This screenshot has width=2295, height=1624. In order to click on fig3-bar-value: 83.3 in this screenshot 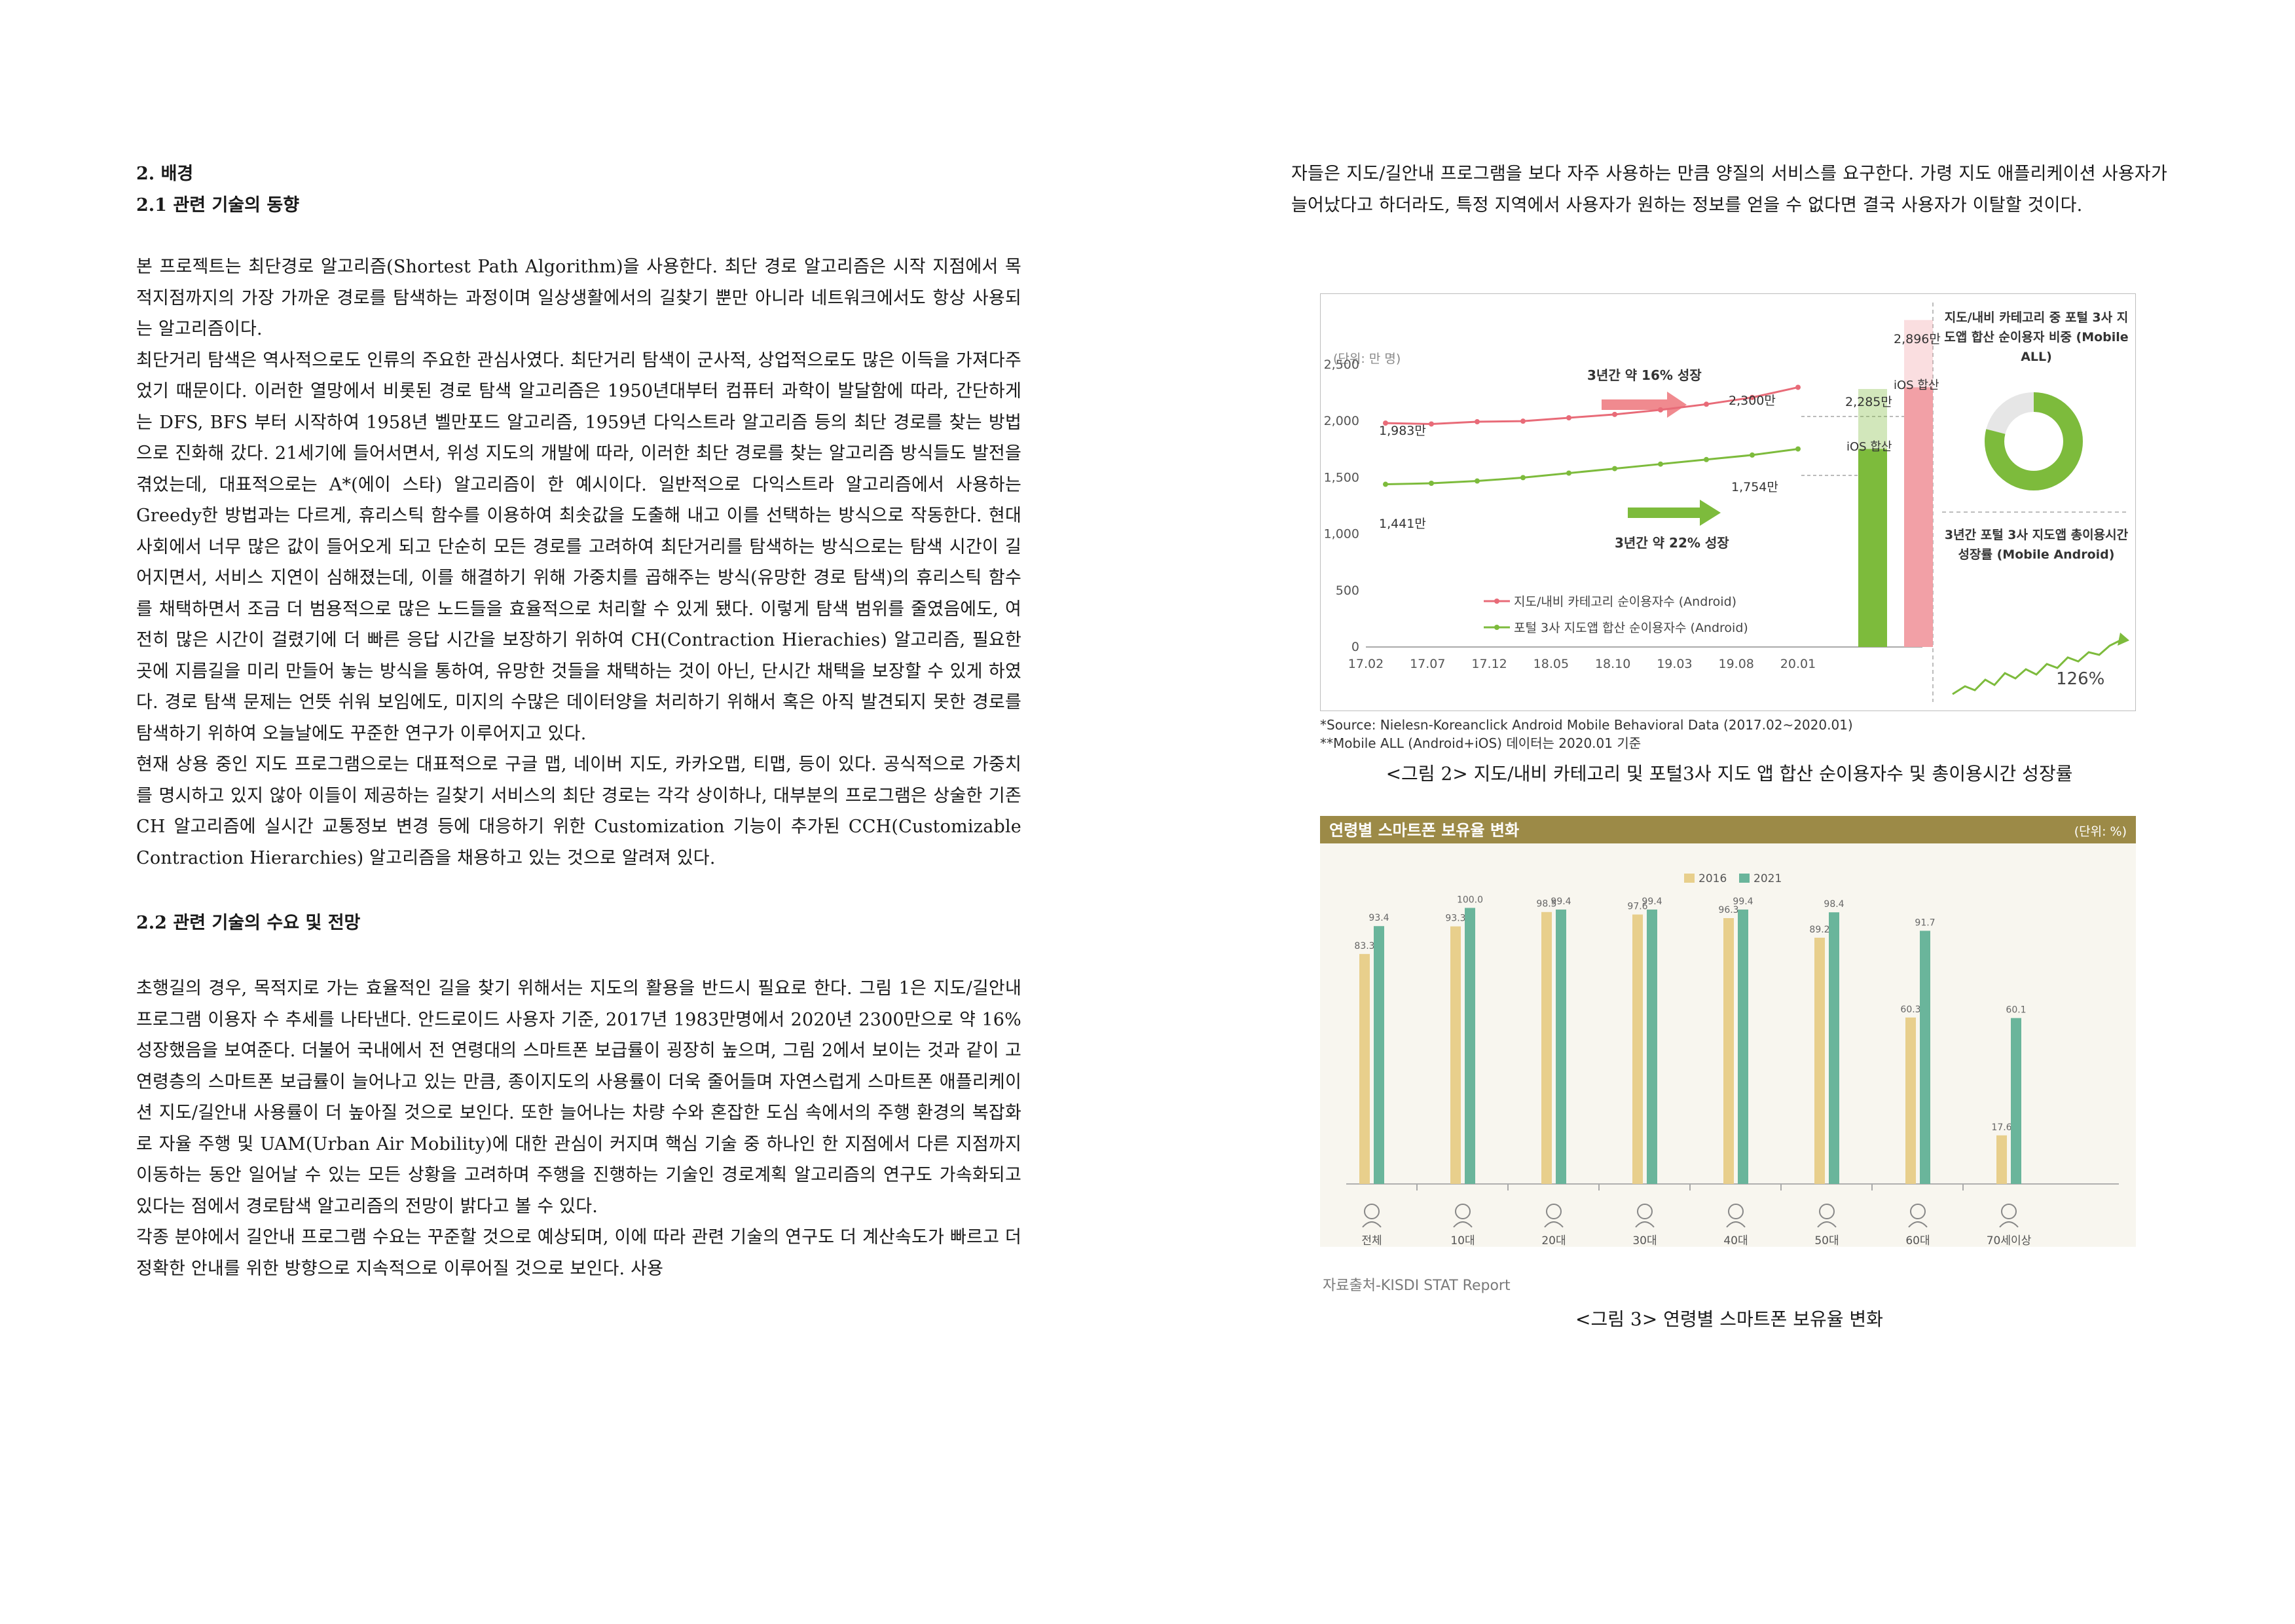, I will do `click(1364, 946)`.